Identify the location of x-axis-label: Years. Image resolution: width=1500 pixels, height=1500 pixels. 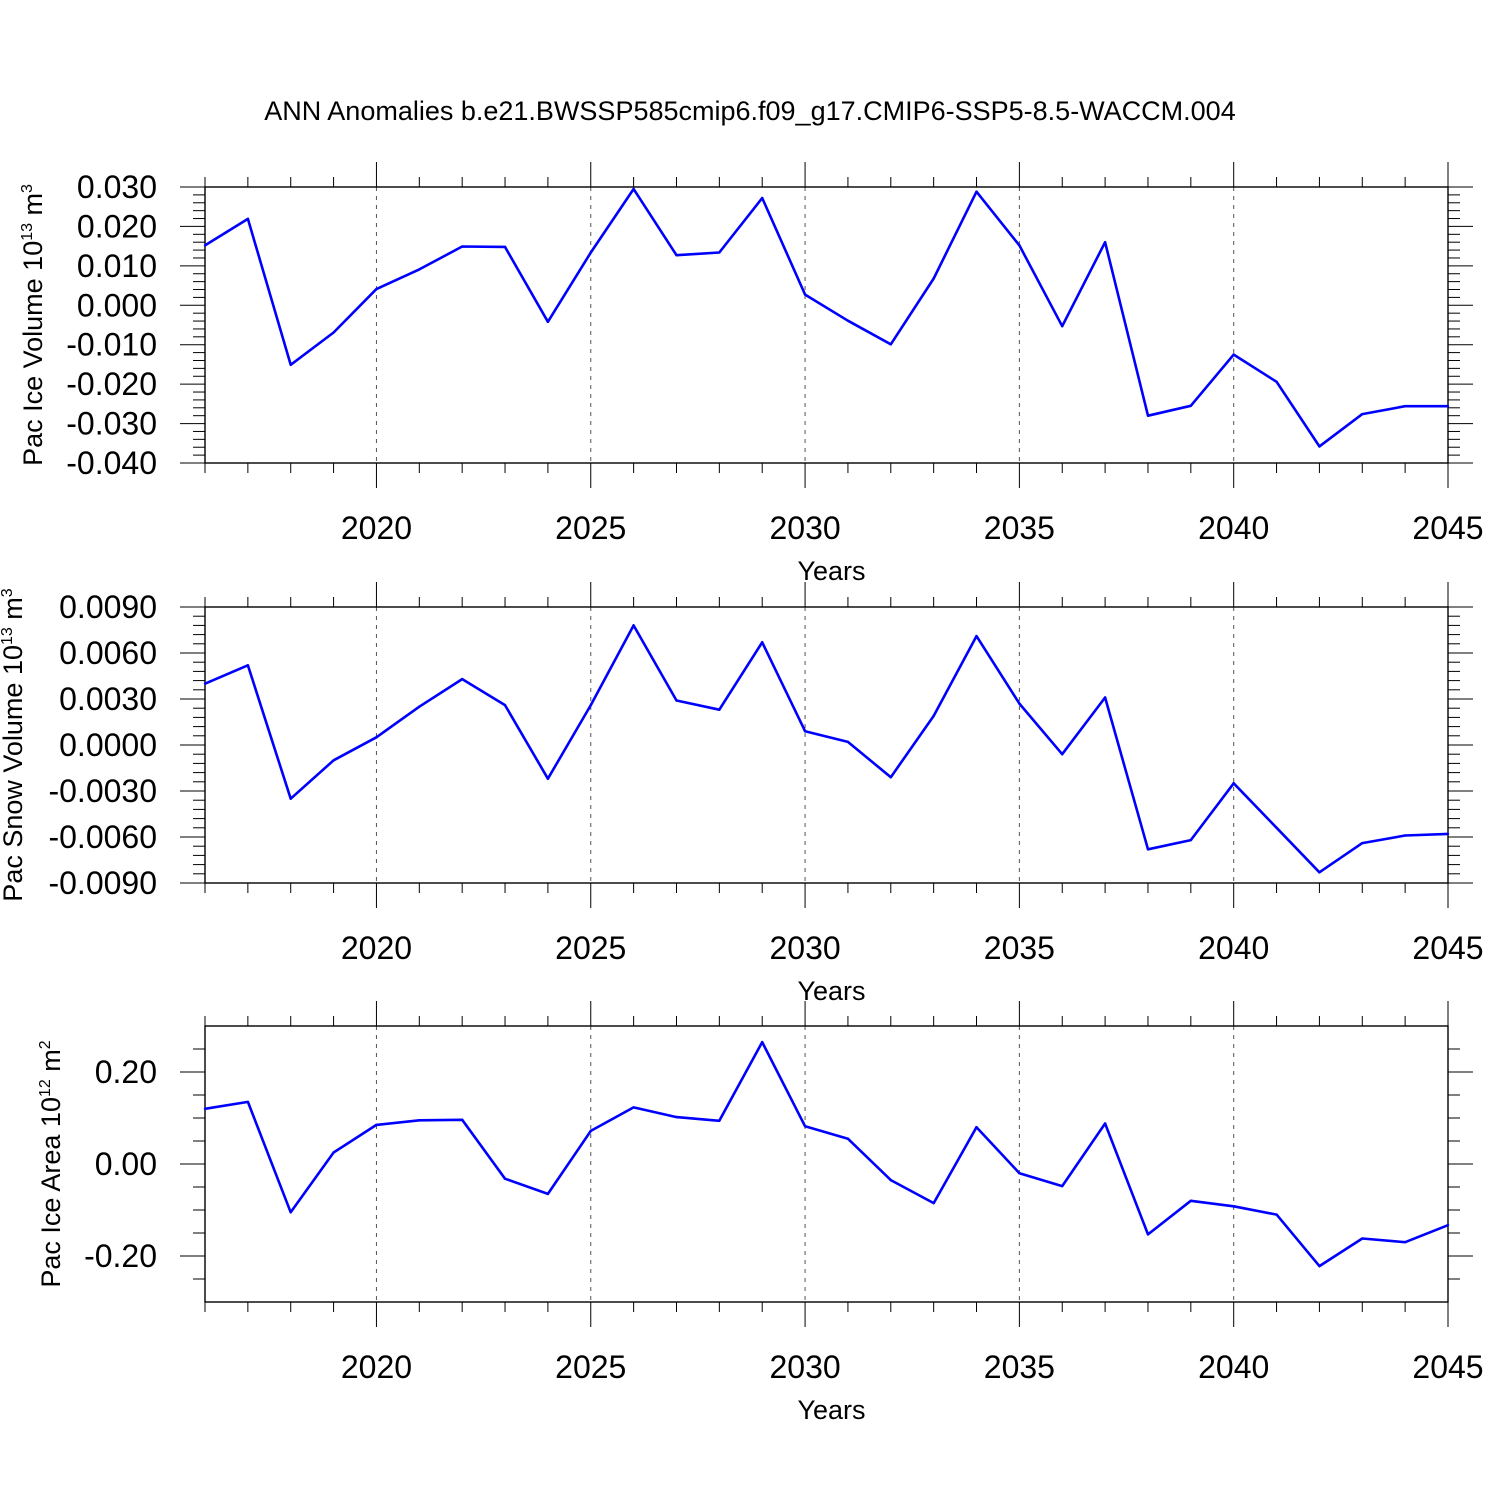
(831, 1410).